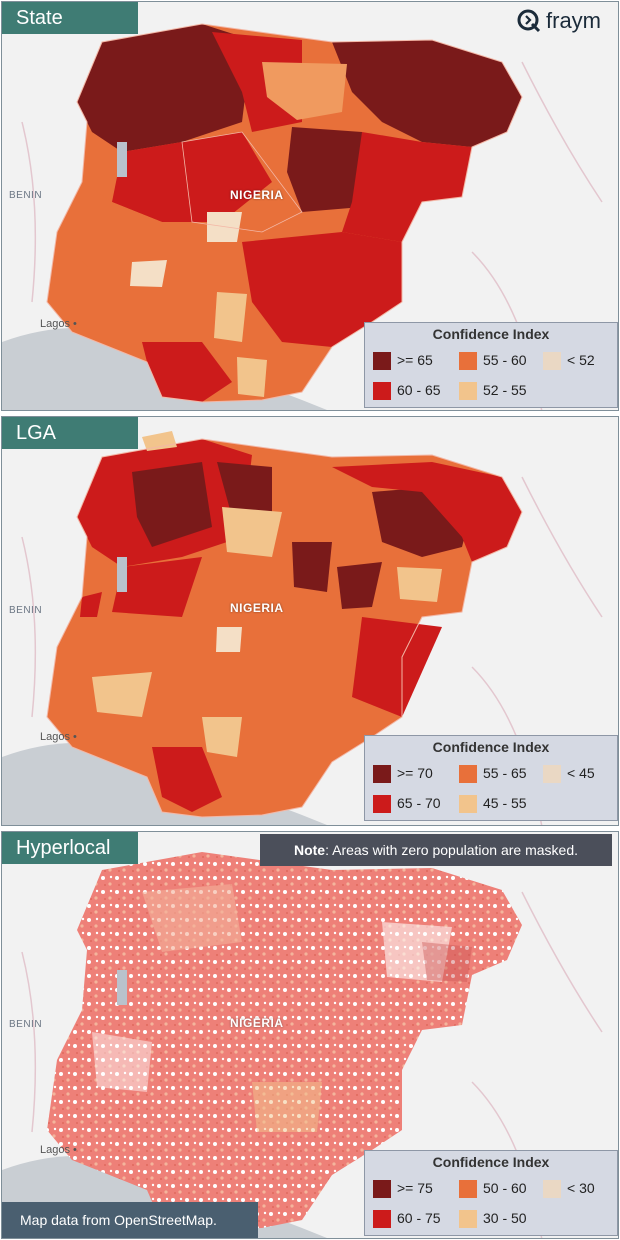  I want to click on fraym-logo-icon, so click(529, 21).